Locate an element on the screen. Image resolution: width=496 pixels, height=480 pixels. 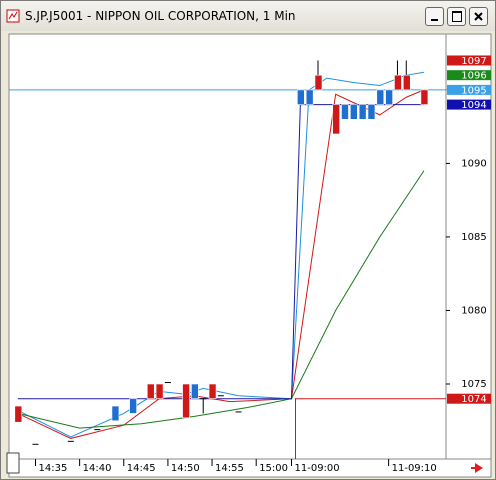
x-tick-label: 14:55 is located at coordinates (229, 468).